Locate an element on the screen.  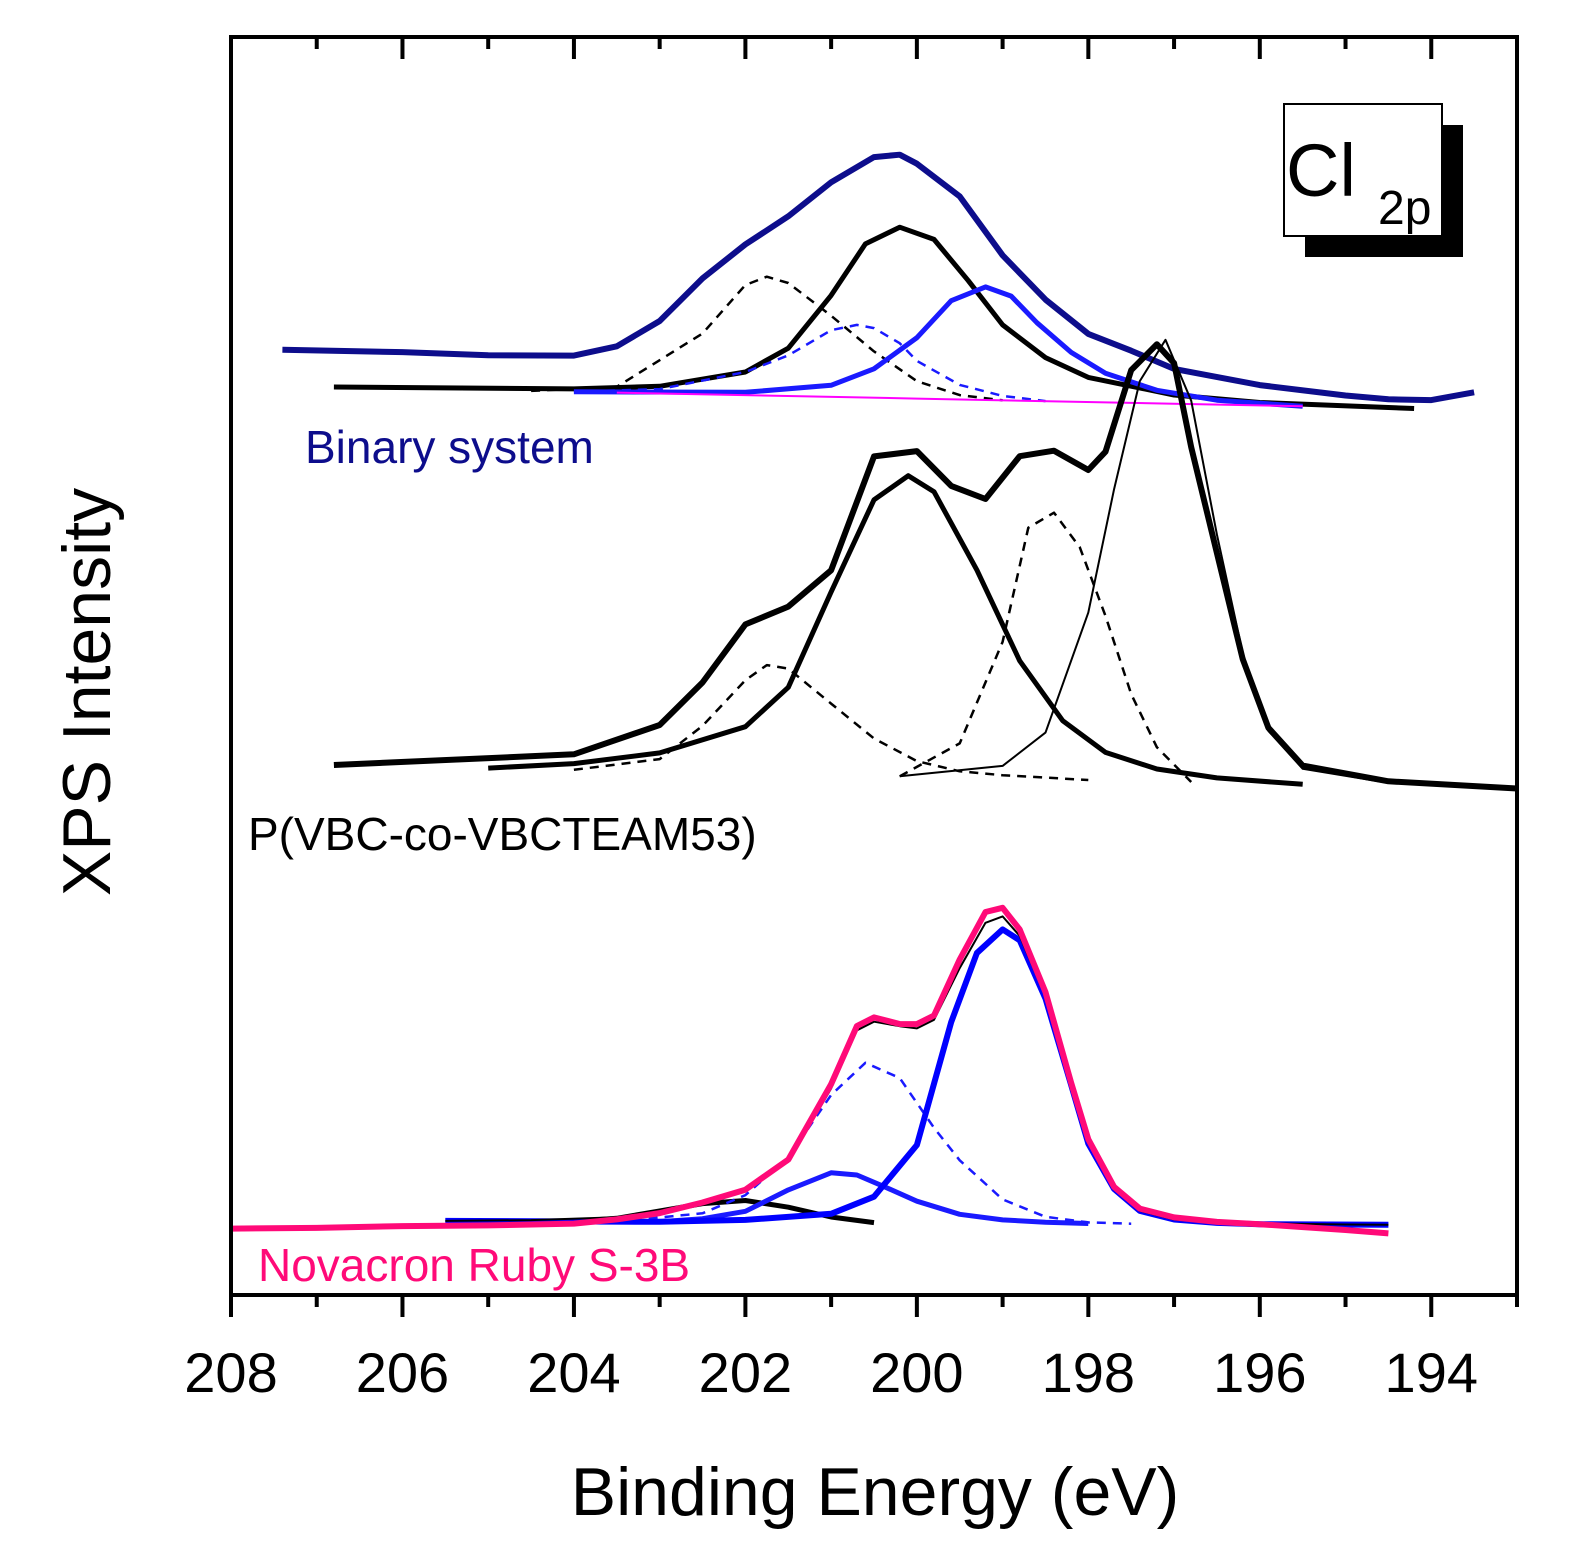
panel-label-binary: Binary system is located at coordinates (449, 447).